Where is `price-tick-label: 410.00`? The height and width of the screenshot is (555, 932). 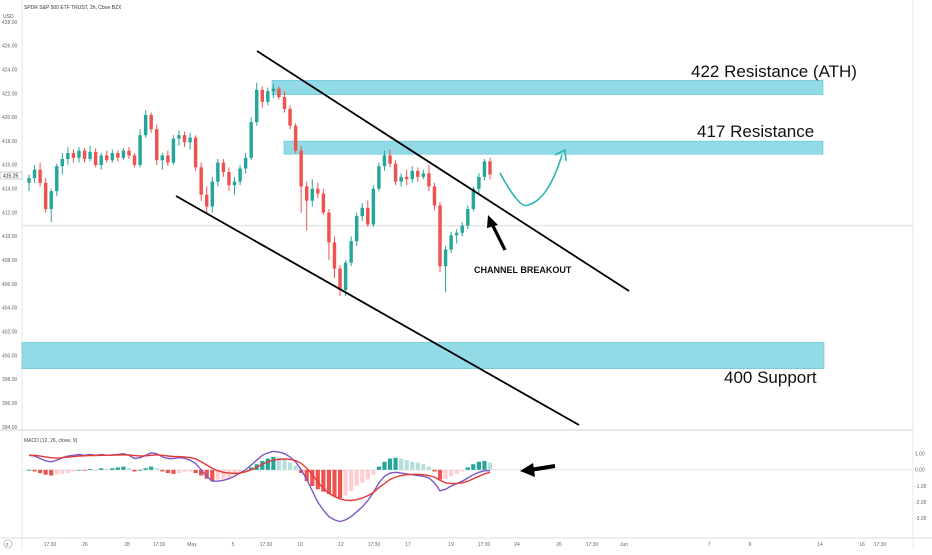 price-tick-label: 410.00 is located at coordinates (10, 237).